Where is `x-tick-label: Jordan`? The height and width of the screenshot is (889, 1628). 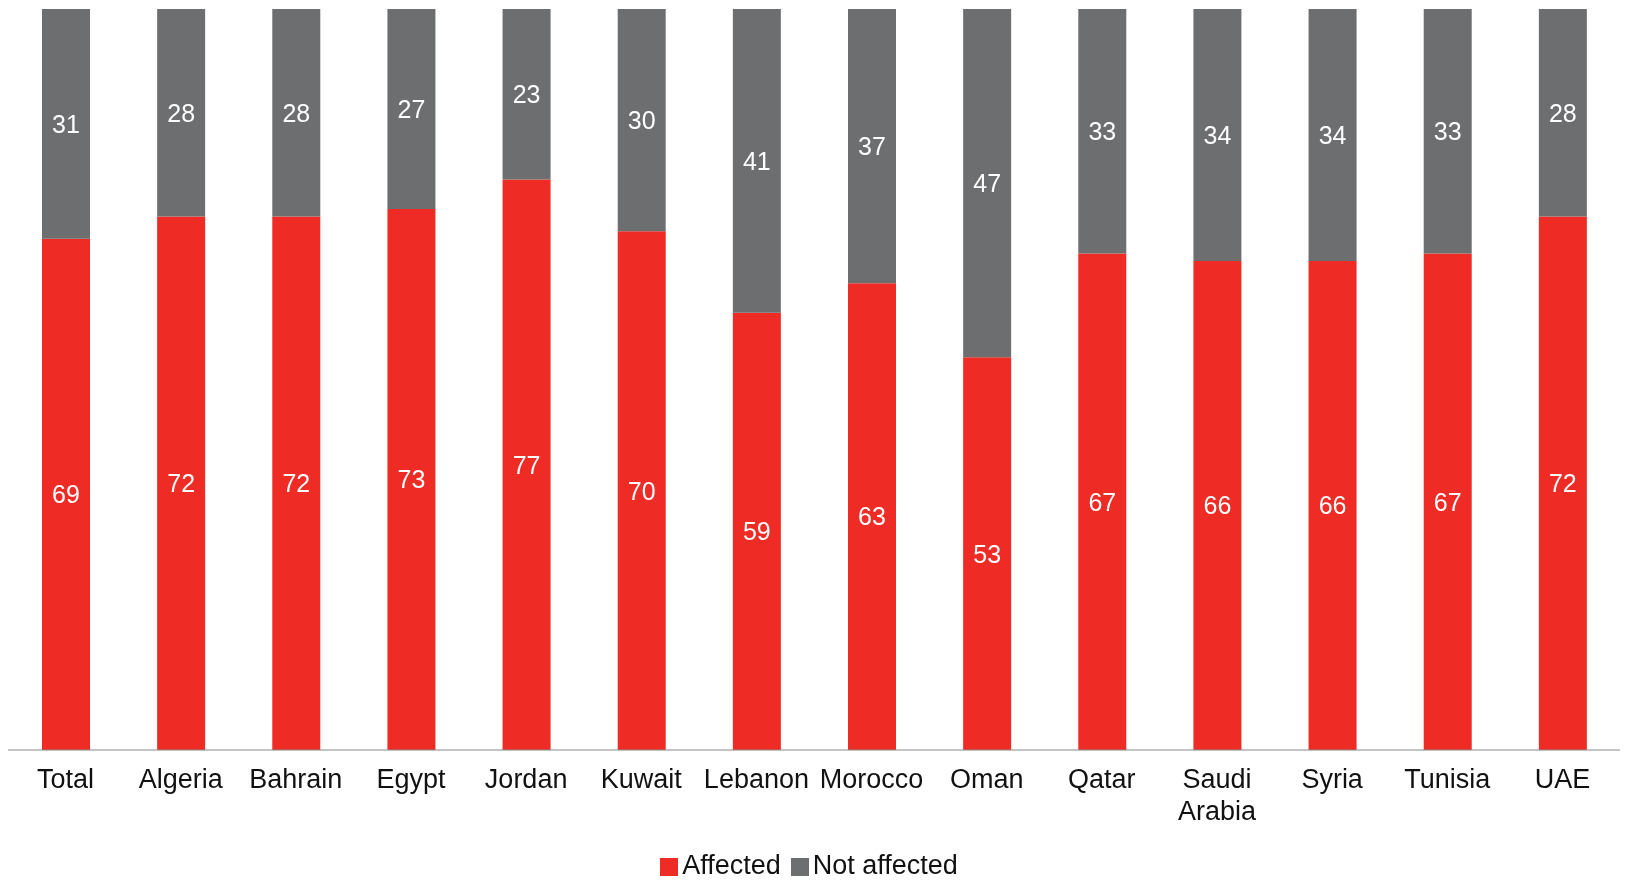
x-tick-label: Jordan is located at coordinates (526, 779).